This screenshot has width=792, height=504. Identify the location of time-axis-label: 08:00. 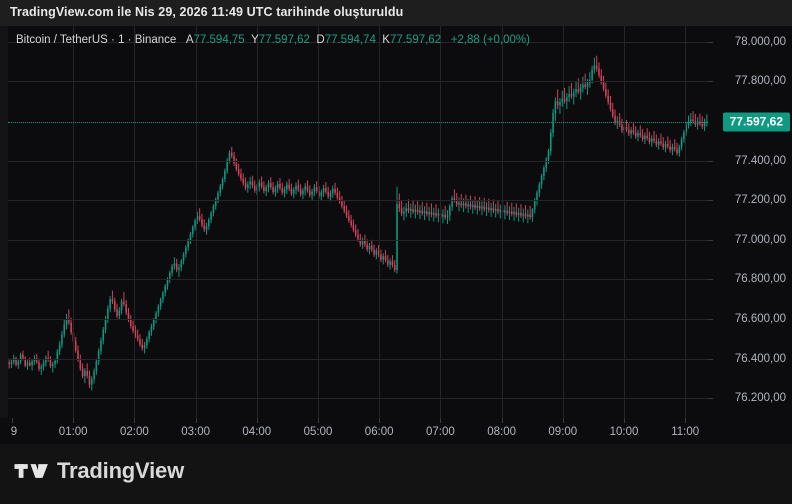
(501, 432).